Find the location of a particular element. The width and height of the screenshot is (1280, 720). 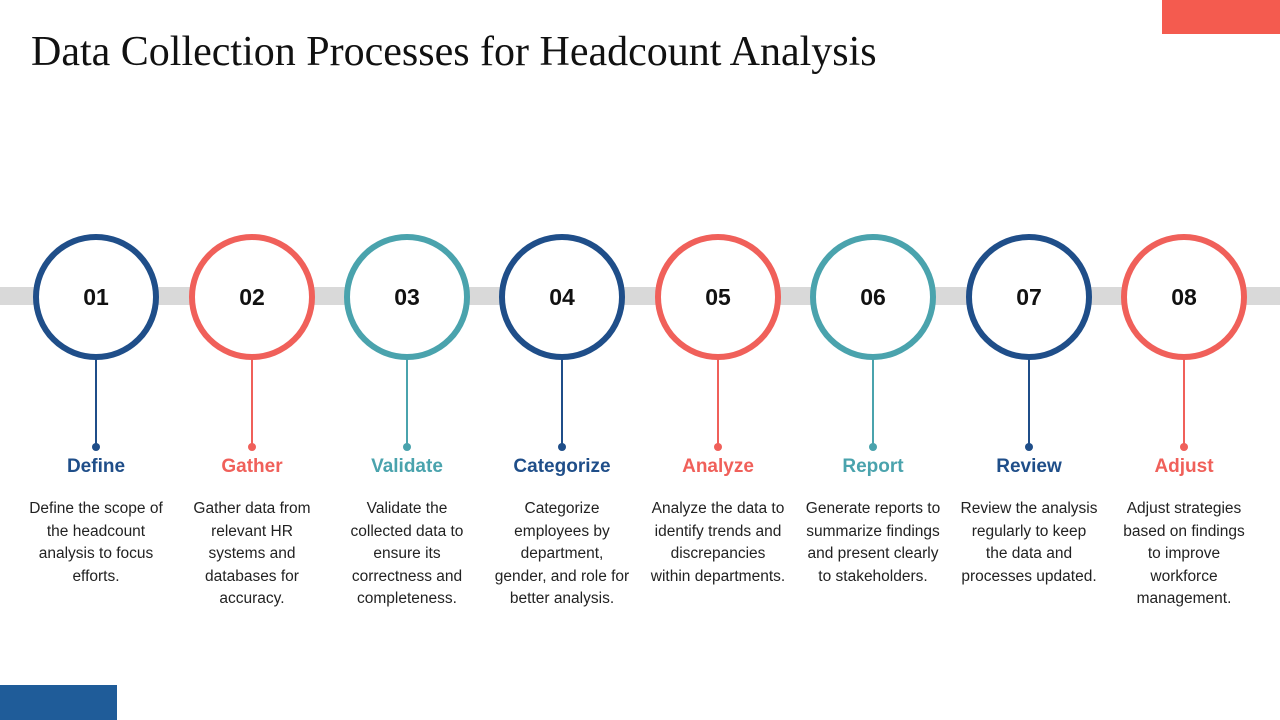

step-label: Validate is located at coordinates (407, 466).